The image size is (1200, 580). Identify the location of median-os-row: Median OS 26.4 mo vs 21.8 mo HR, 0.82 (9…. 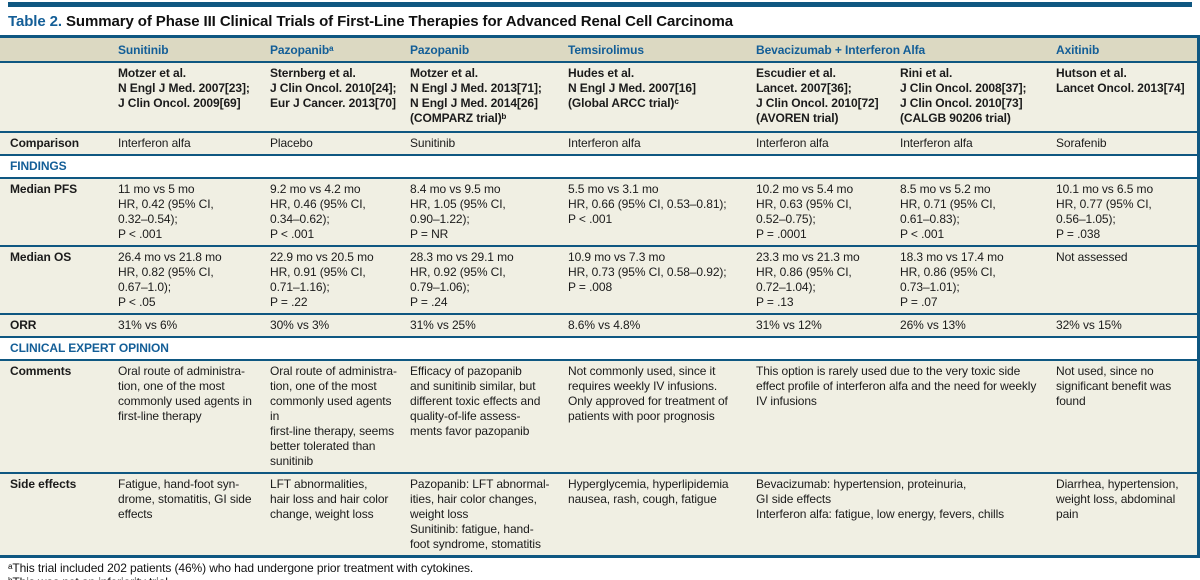
(598, 280).